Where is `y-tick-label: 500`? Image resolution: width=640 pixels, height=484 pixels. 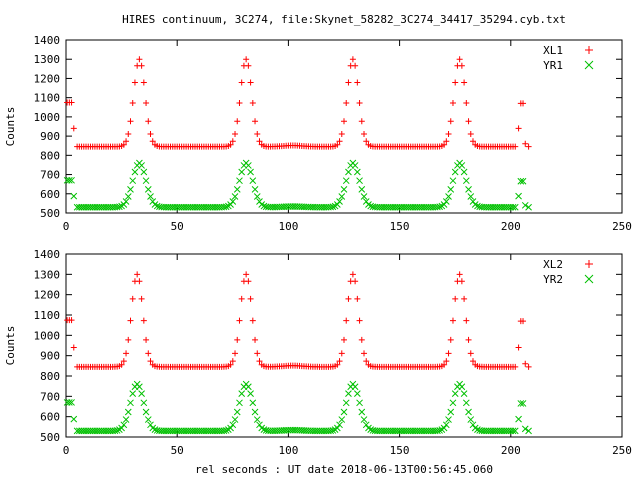
y-tick-label: 500 is located at coordinates (50, 437).